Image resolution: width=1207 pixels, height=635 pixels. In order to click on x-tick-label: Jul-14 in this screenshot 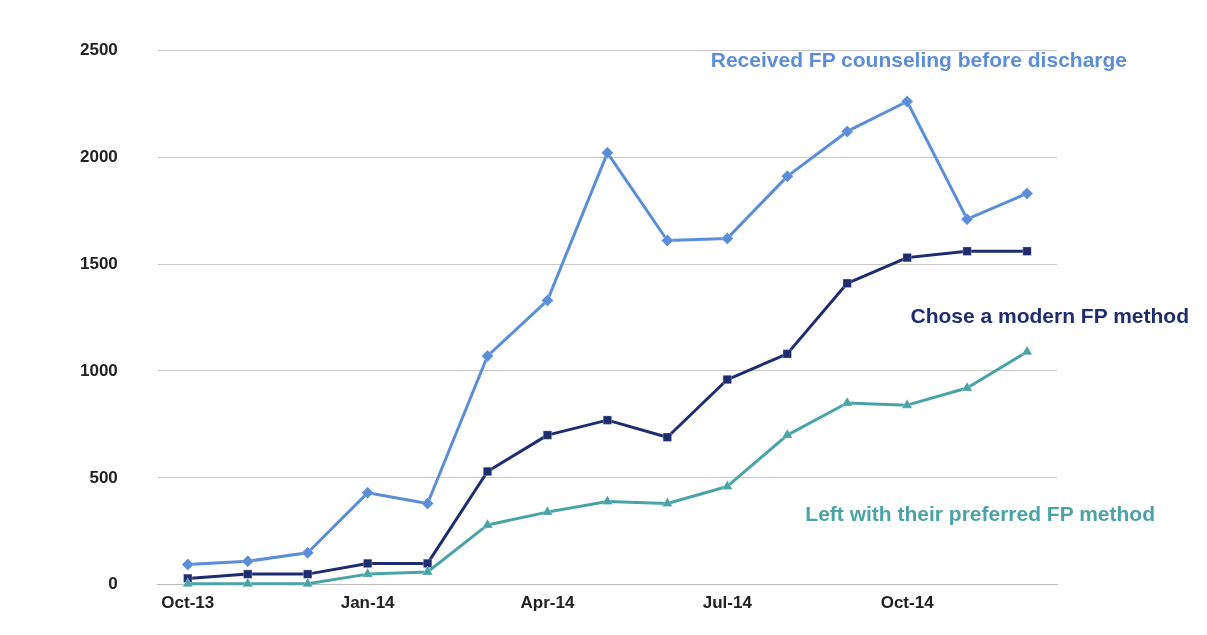, I will do `click(727, 602)`.